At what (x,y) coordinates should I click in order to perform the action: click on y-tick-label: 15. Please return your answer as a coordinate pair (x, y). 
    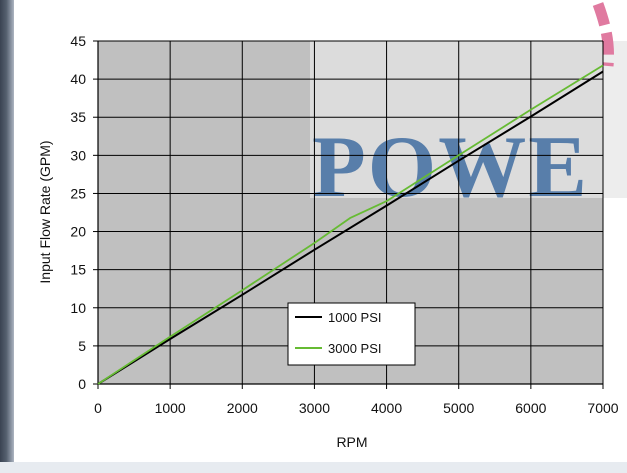
    Looking at the image, I should click on (78, 270).